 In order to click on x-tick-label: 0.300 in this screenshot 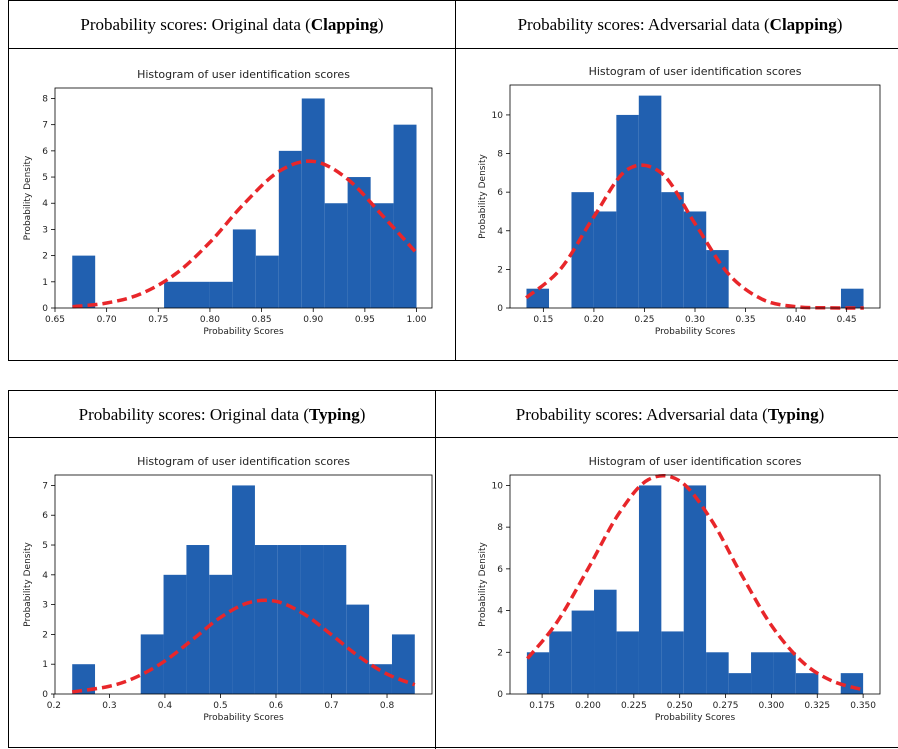, I will do `click(772, 706)`.